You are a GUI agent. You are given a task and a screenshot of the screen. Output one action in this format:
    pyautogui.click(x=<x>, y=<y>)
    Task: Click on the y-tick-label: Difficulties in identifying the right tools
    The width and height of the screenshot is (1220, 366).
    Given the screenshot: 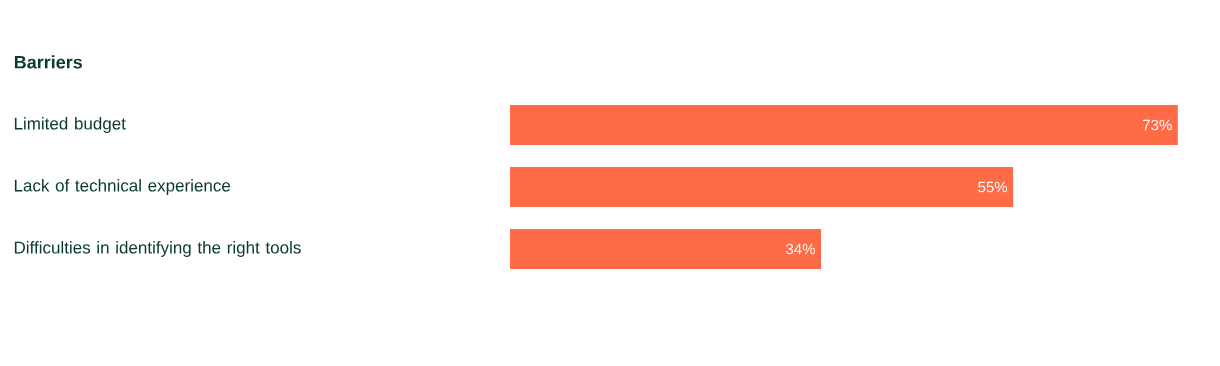 What is the action you would take?
    pyautogui.click(x=157, y=249)
    